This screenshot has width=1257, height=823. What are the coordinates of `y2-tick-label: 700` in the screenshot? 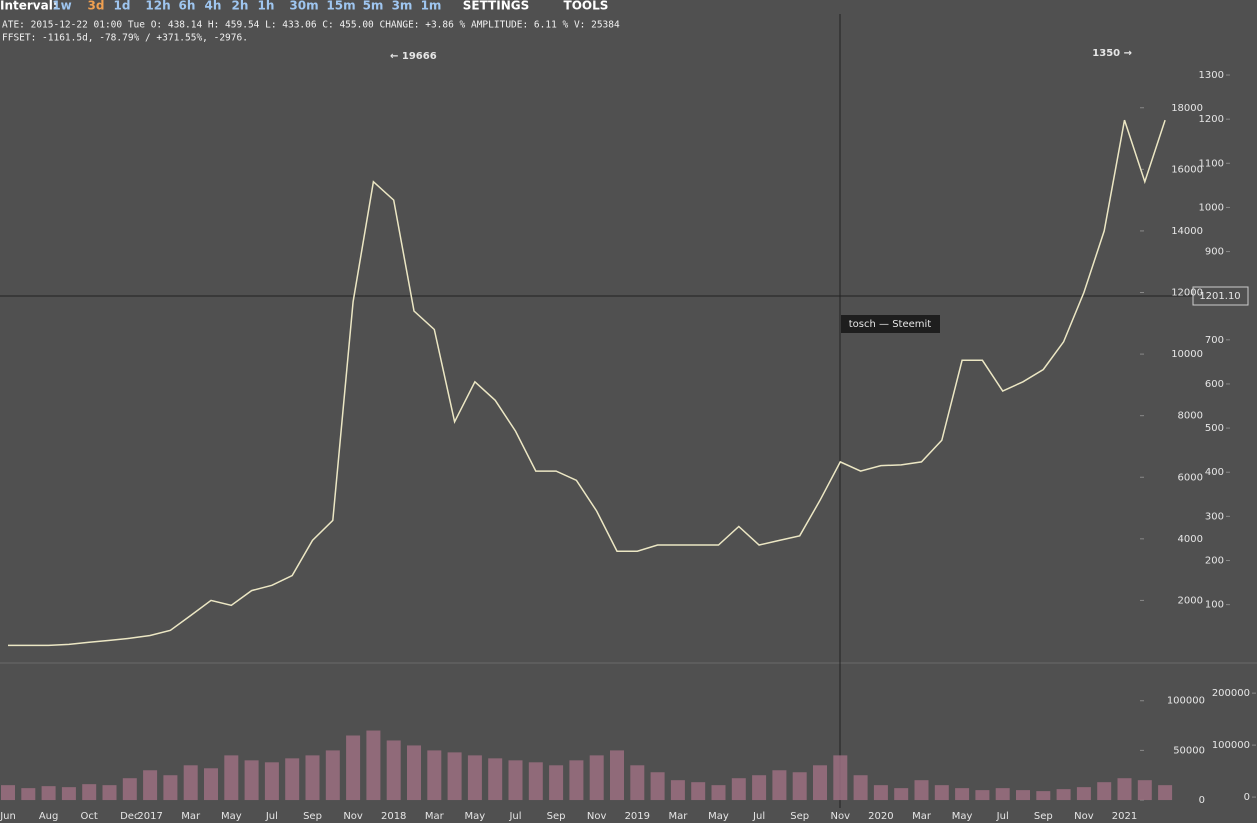 It's located at (1214, 340).